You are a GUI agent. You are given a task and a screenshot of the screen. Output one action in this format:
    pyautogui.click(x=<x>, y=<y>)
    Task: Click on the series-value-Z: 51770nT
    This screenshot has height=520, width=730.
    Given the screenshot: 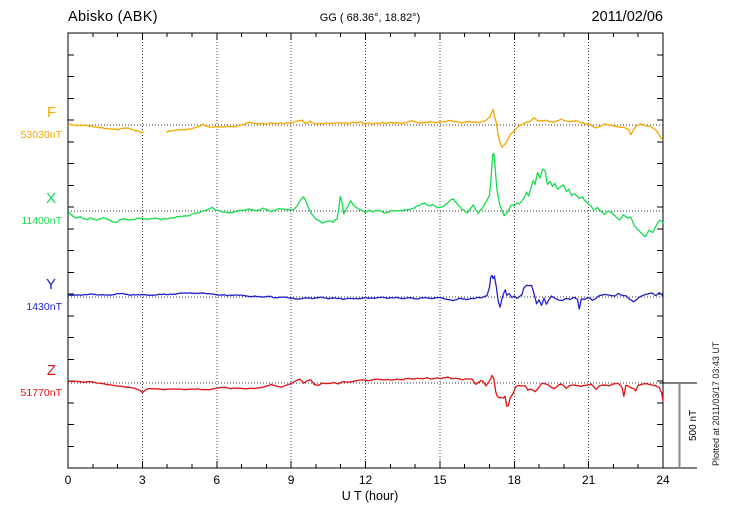 What is the action you would take?
    pyautogui.click(x=41, y=393)
    